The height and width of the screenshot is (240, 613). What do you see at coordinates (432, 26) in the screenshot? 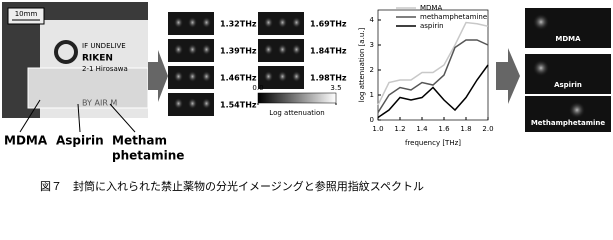
I see `legend-label: aspirin` at bounding box center [432, 26].